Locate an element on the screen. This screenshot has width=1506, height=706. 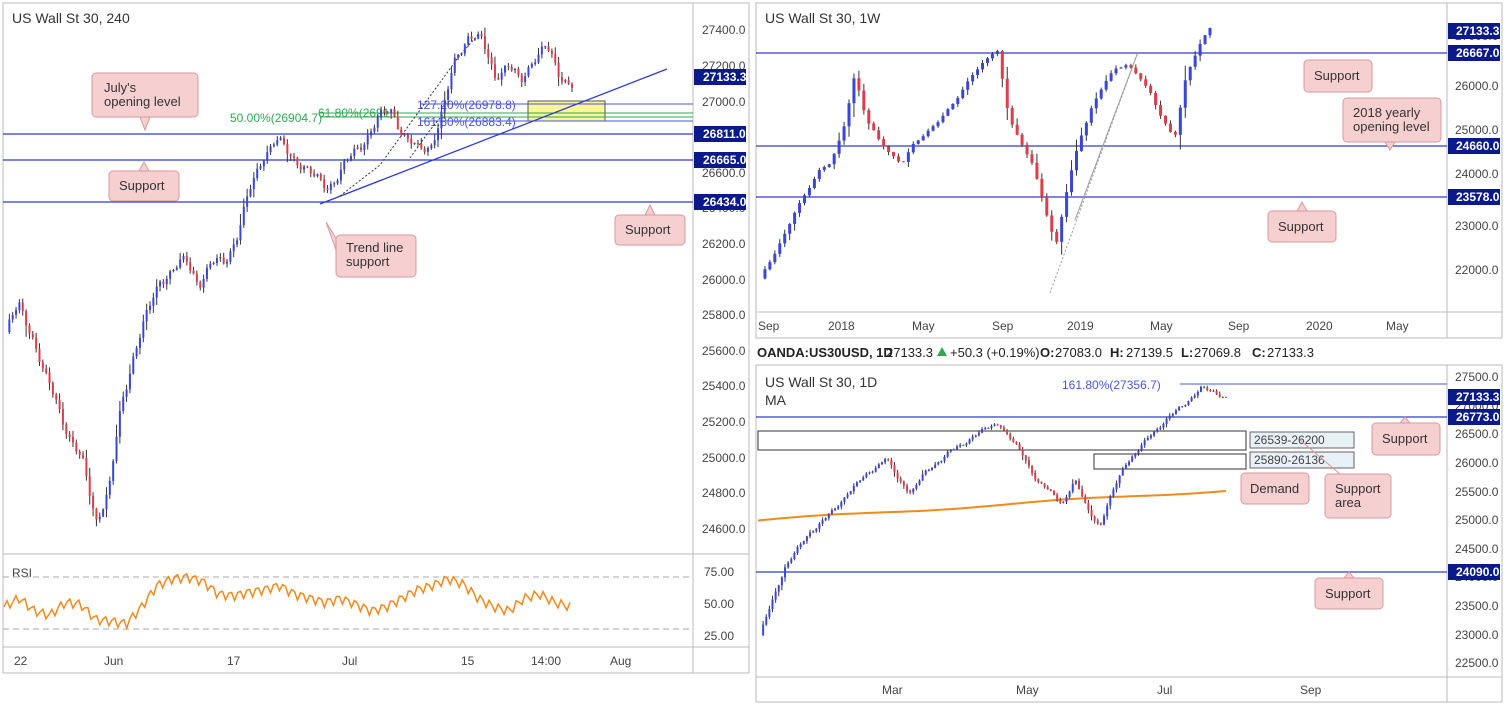
h4-title: US Wall St 30, 240 is located at coordinates (71, 18).